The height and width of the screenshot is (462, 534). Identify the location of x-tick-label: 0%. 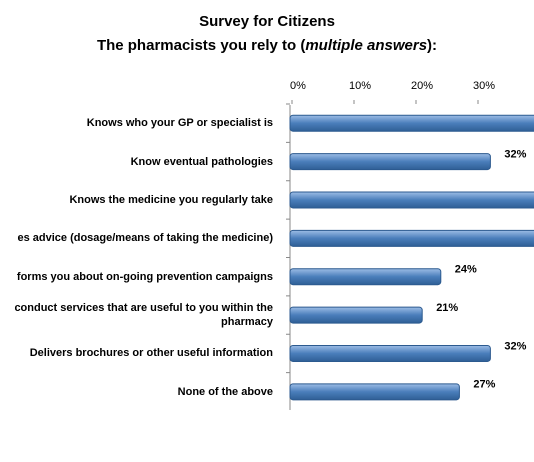
(298, 86).